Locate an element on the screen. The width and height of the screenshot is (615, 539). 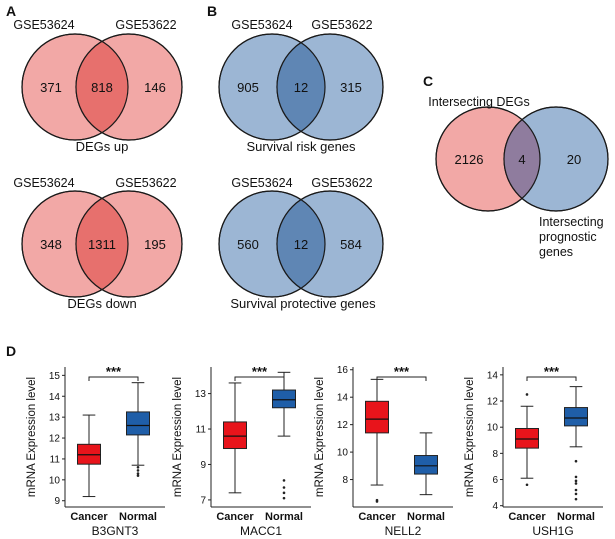
venn-left-count: 371 is located at coordinates (51, 87).